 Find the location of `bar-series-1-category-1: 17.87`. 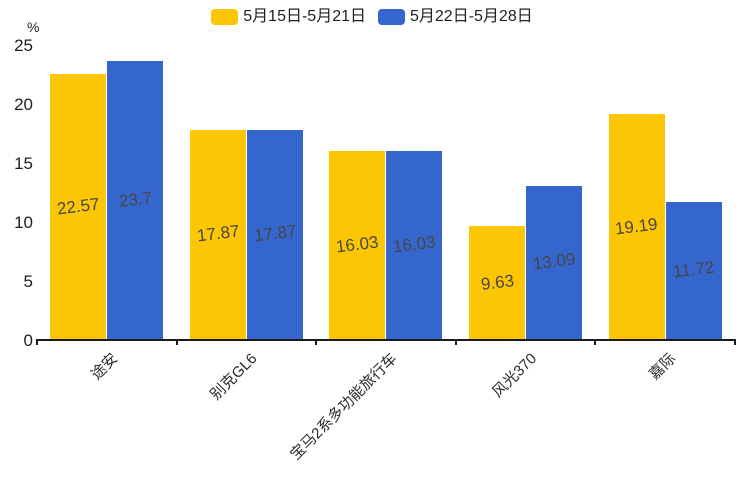

bar-series-1-category-1: 17.87 is located at coordinates (274, 234).